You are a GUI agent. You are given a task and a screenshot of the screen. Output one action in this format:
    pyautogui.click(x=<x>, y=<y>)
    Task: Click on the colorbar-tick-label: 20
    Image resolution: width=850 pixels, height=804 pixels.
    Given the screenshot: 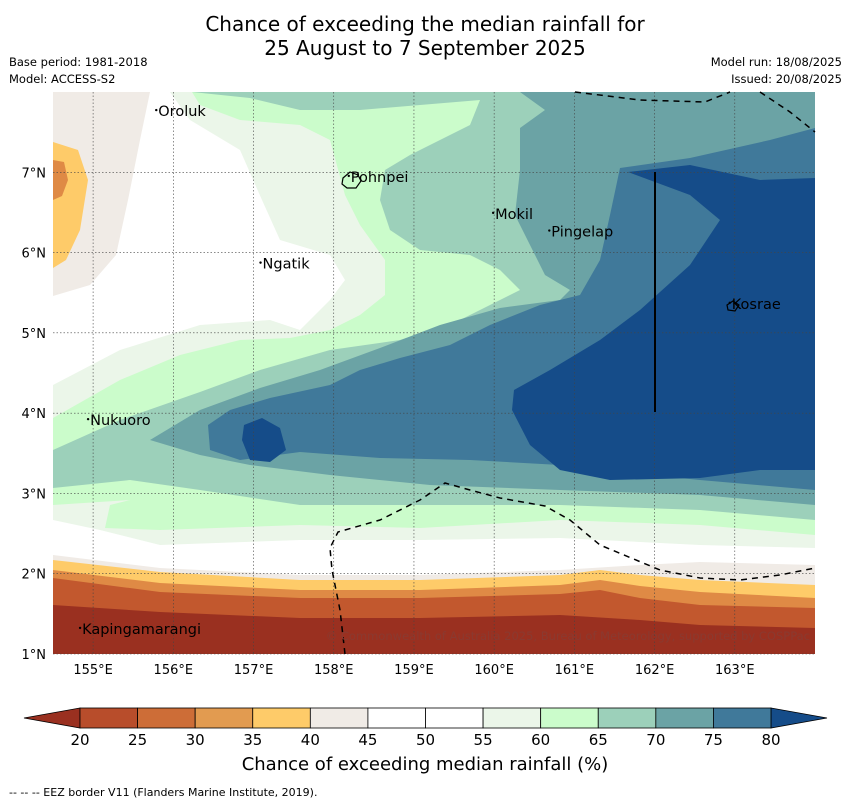 What is the action you would take?
    pyautogui.click(x=79, y=740)
    